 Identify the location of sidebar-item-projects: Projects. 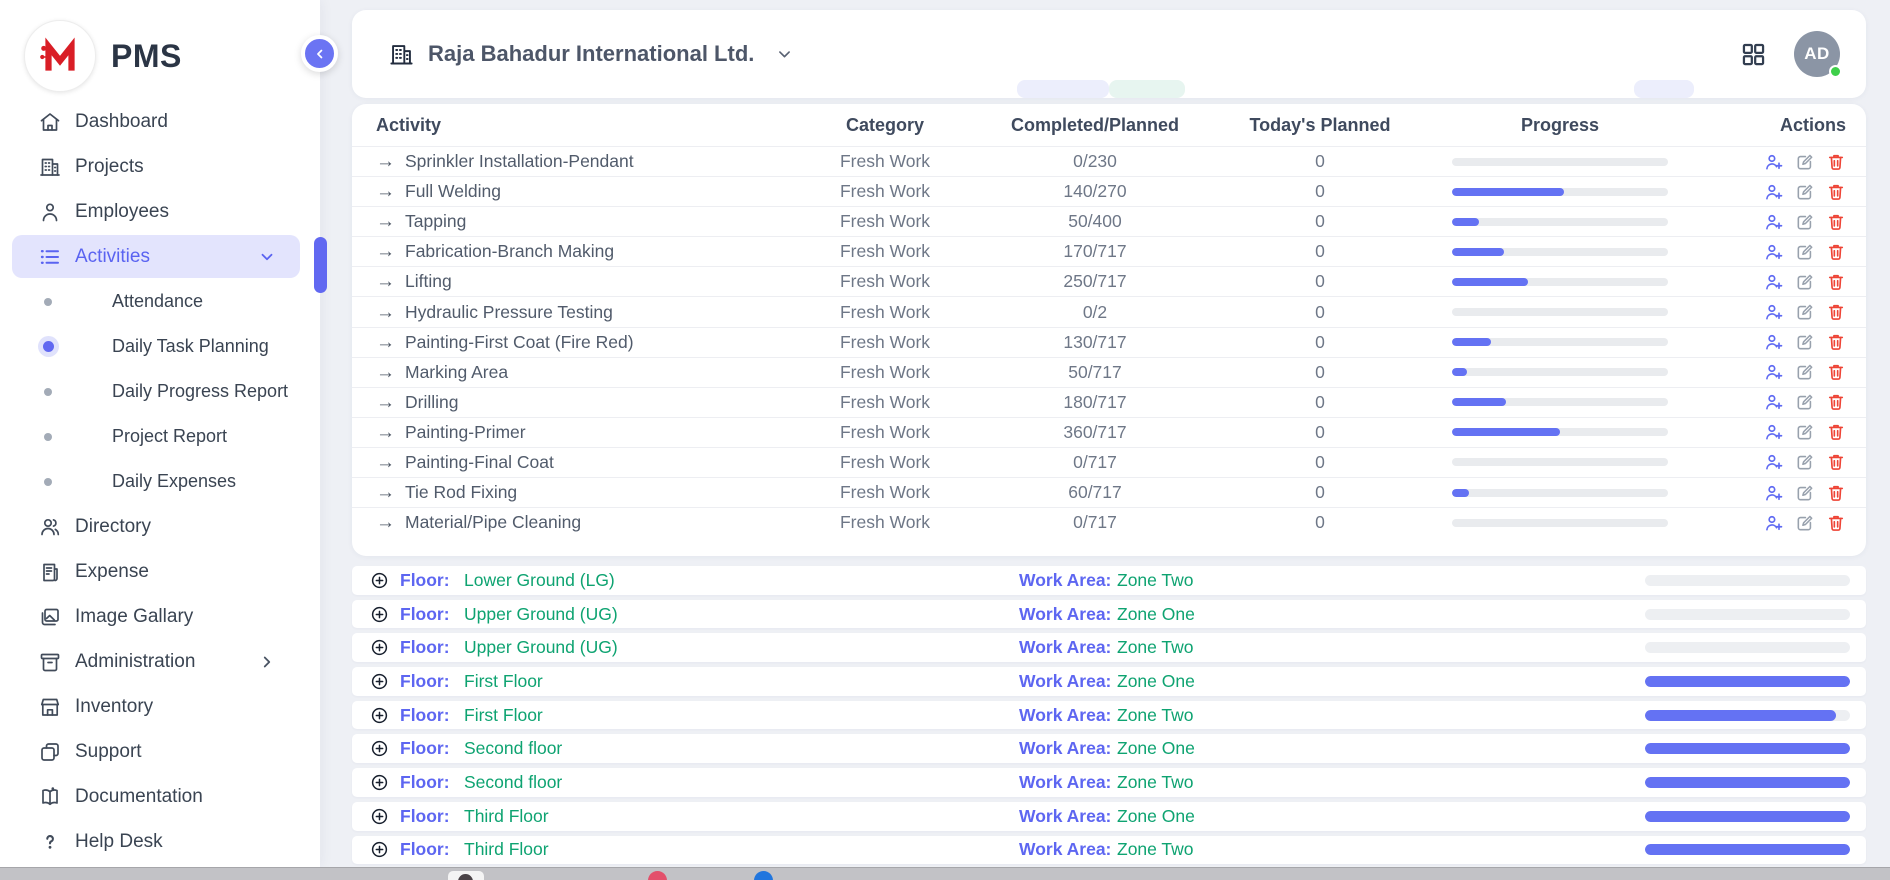
(160, 166).